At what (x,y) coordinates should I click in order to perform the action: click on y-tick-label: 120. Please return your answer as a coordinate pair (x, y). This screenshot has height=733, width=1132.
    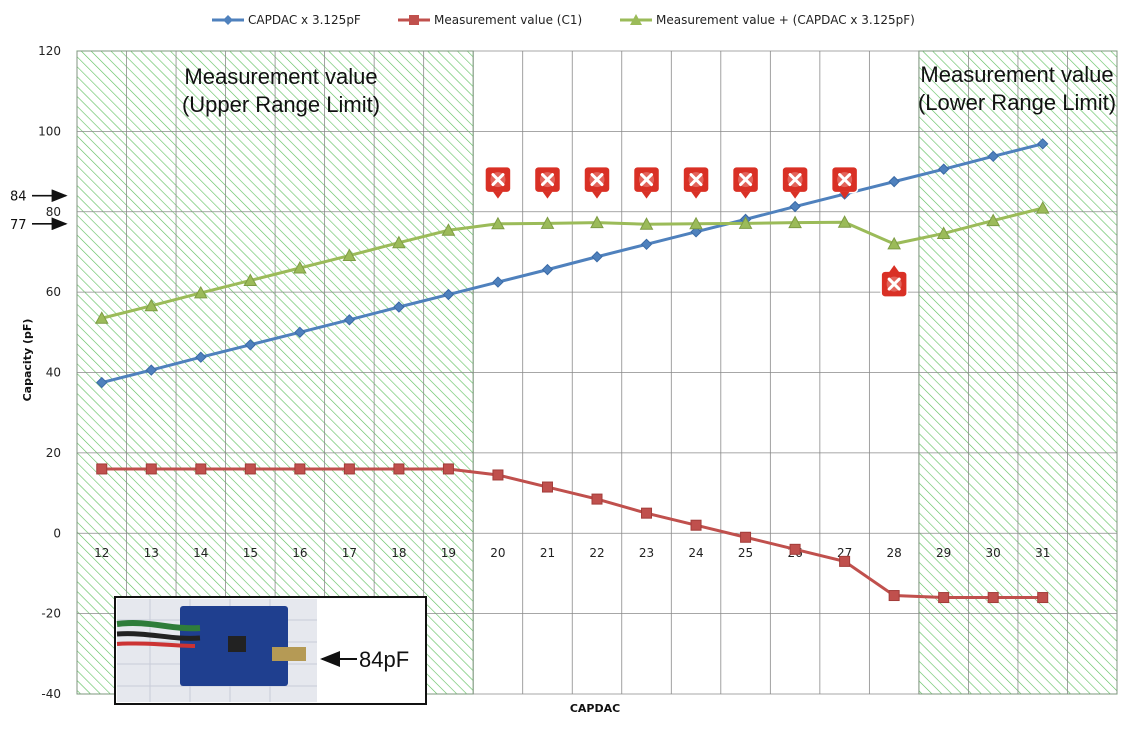
    Looking at the image, I should click on (49, 51).